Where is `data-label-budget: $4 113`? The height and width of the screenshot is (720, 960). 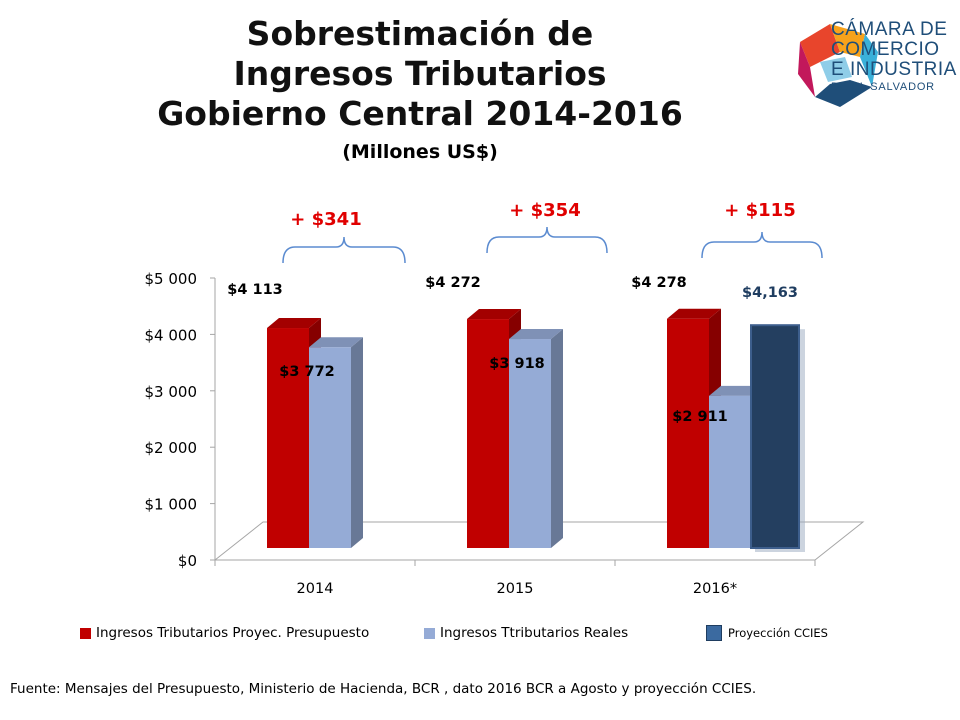 data-label-budget: $4 113 is located at coordinates (255, 290).